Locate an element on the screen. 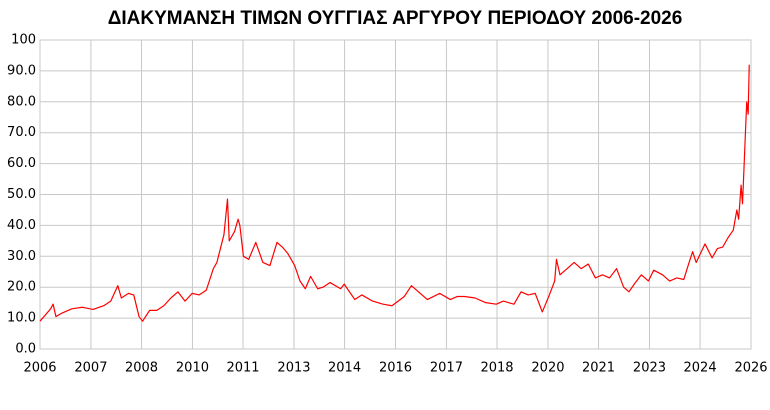  x-tick-label: 2018 is located at coordinates (496, 368).